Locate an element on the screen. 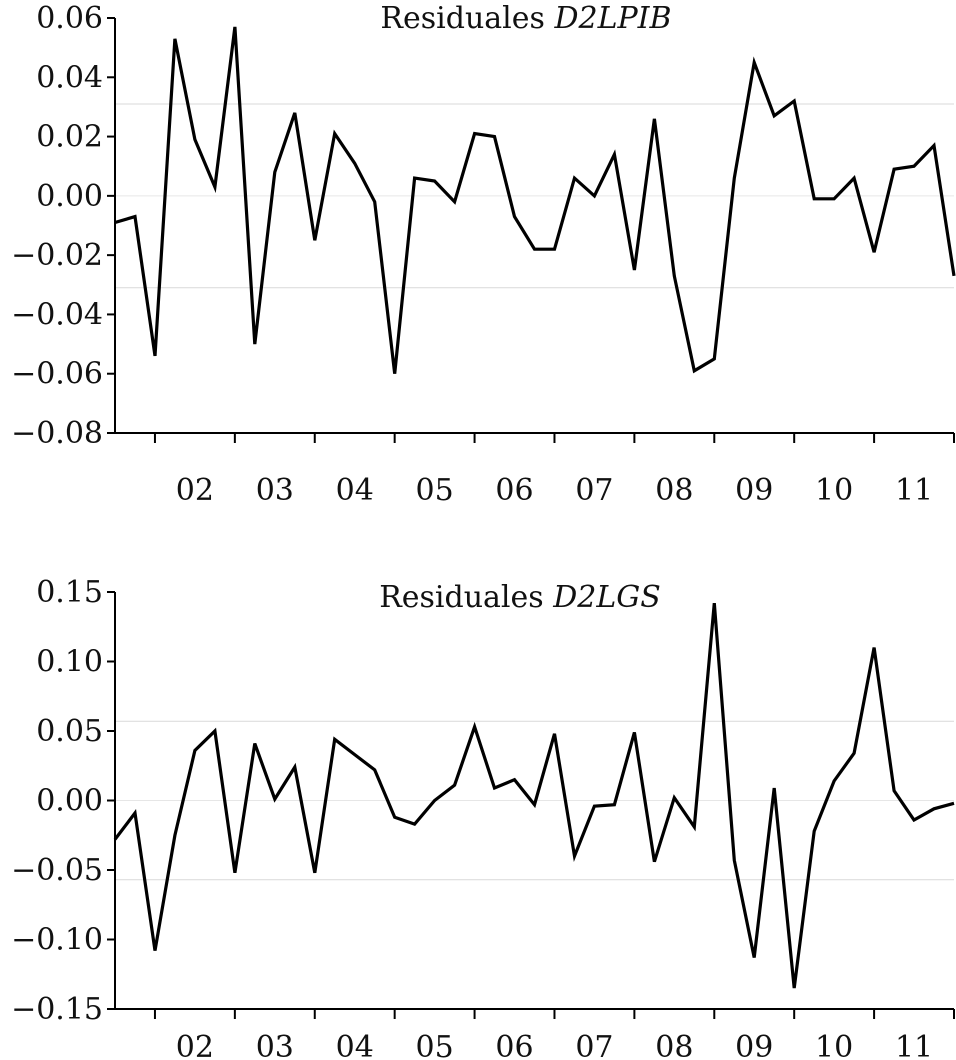  y-tick-label: −0.10 is located at coordinates (57, 940).